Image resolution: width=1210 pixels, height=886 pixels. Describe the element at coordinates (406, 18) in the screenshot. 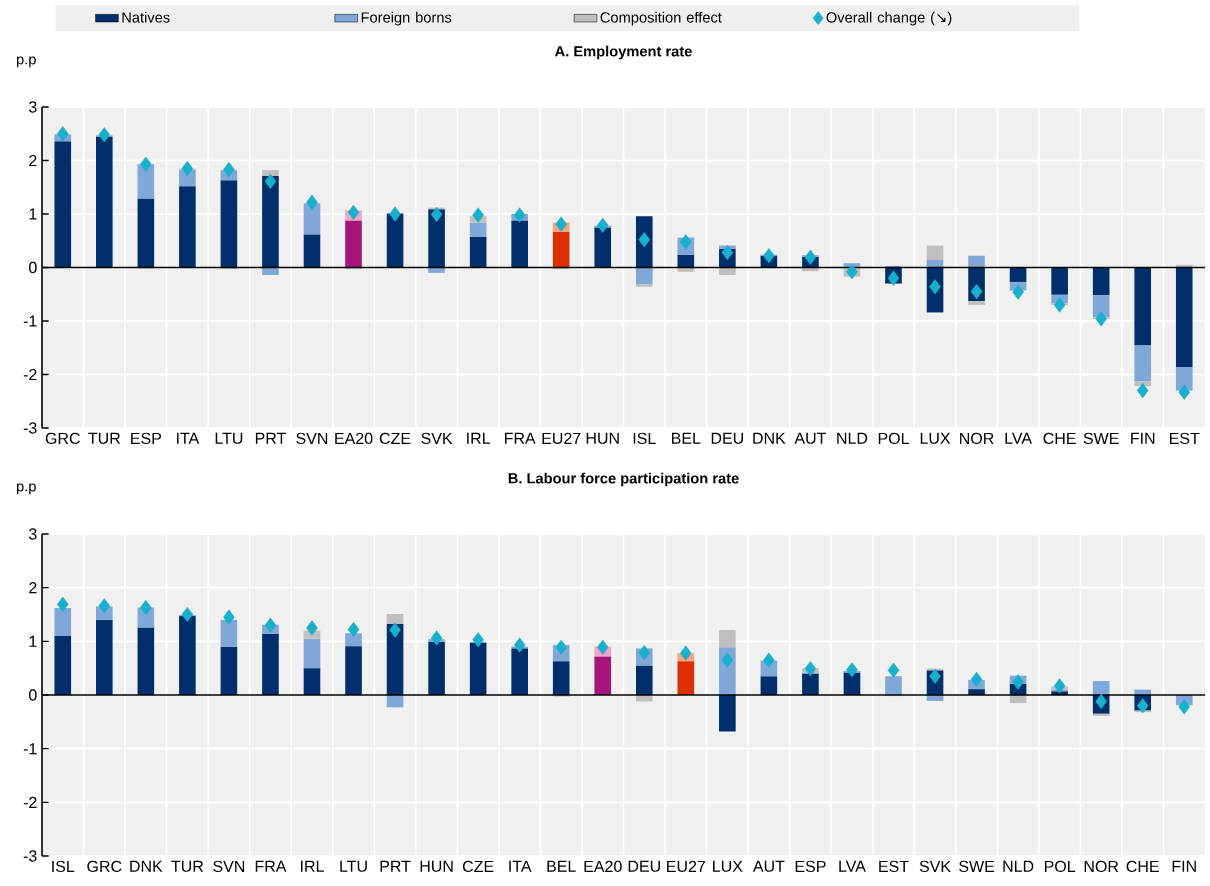

I see `legend-label: Foreign borns` at that location.